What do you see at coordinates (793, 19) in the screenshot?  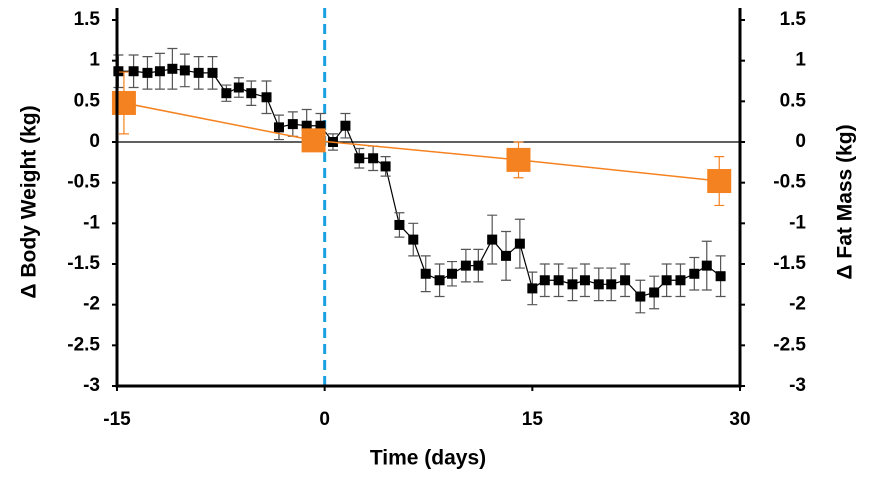 I see `y2-tick-label: 1.5` at bounding box center [793, 19].